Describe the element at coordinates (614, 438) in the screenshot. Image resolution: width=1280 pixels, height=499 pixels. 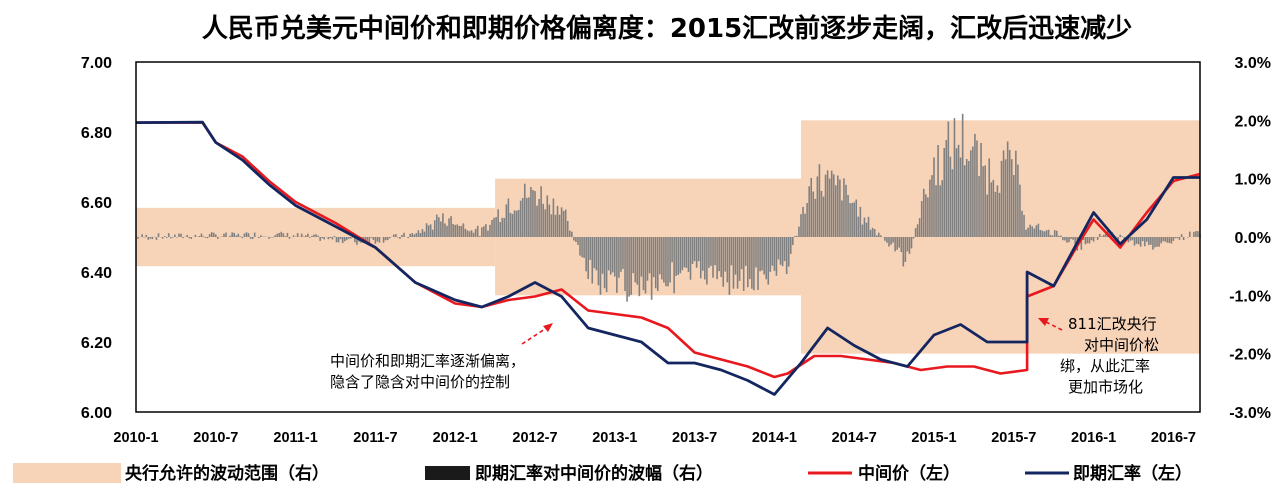
I see `x-tick-label: 2013-1` at that location.